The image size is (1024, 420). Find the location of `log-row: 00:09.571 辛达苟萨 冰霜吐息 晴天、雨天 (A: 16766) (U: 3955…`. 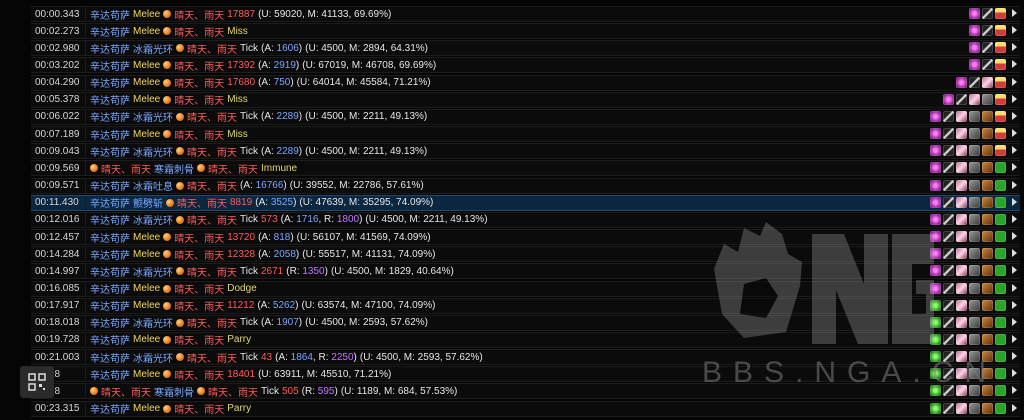

log-row: 00:09.571 辛达苟萨 冰霜吐息 晴天、雨天 (A: 16766) (U: 3955… is located at coordinates (525, 185).